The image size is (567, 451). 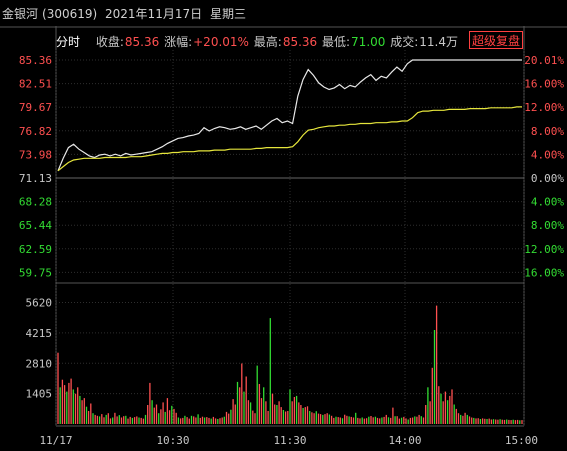 I want to click on price-tick-label: 82.51, so click(x=35, y=84).